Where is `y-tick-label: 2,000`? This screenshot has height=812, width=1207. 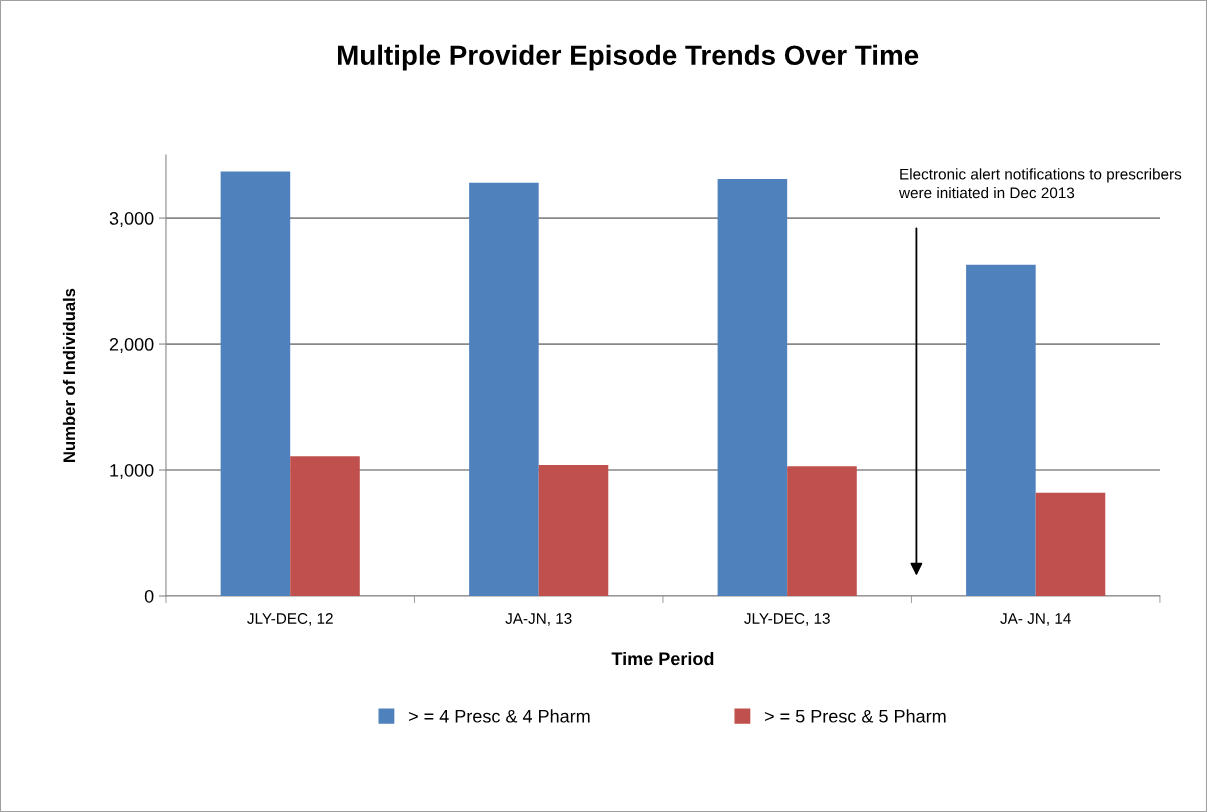 y-tick-label: 2,000 is located at coordinates (131, 345).